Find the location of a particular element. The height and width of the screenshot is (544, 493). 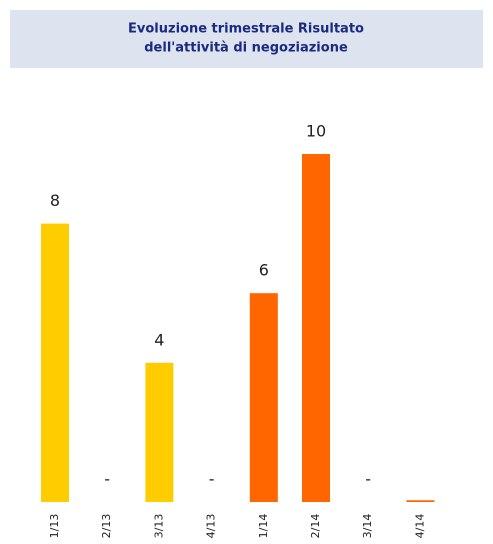

x-tick-label: 2/14 is located at coordinates (315, 526).